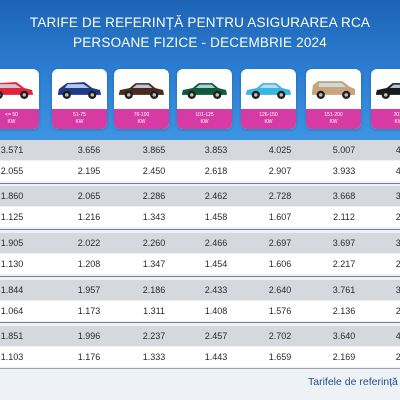 Image resolution: width=400 pixels, height=400 pixels. What do you see at coordinates (12, 336) in the screenshot?
I see `tariff-cell: 1.851` at bounding box center [12, 336].